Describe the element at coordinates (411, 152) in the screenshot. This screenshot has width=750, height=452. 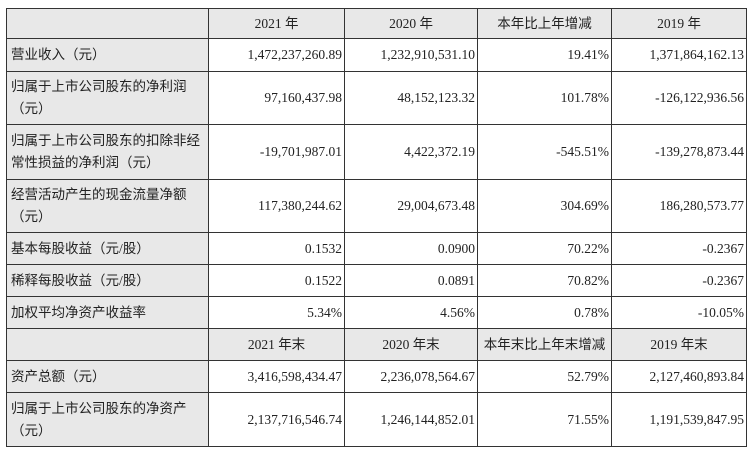
I see `table-cell: 4,422,372.19` at that location.